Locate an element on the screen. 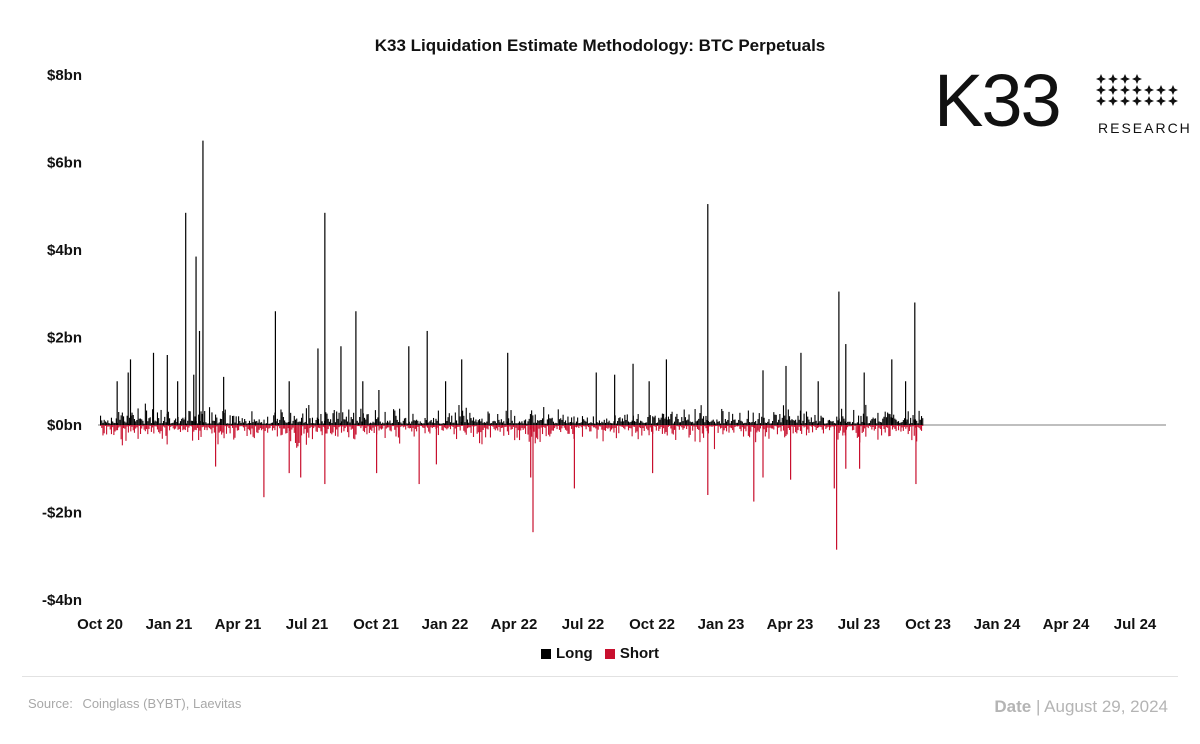 The height and width of the screenshot is (744, 1200). y-tick-label: $6bn is located at coordinates (64, 163).